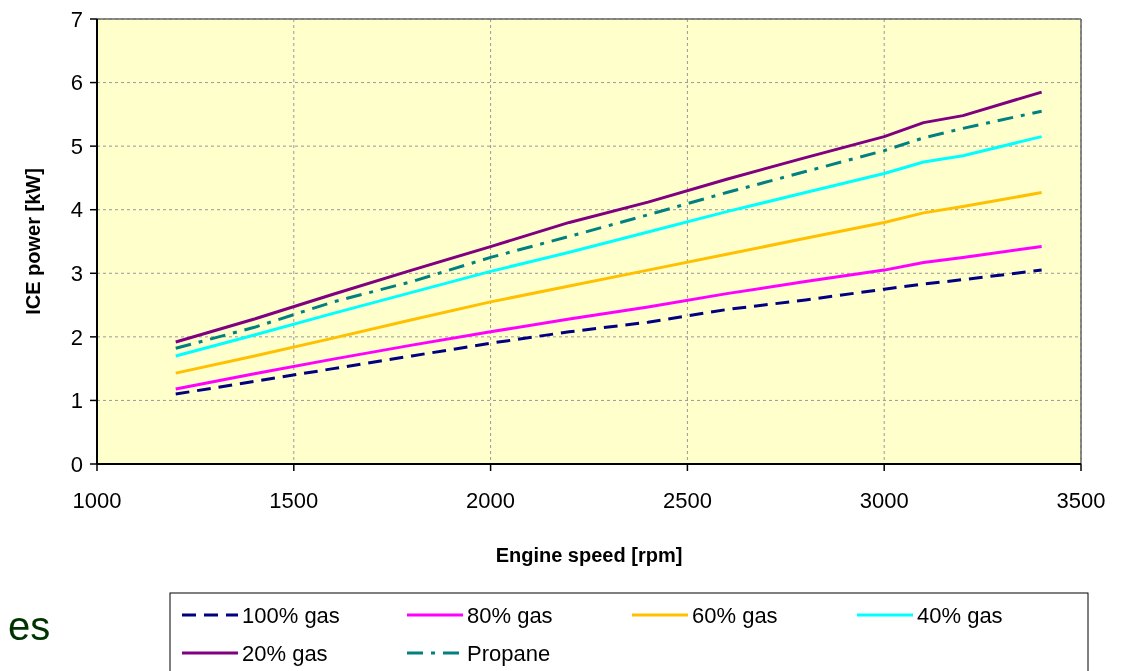 This screenshot has width=1128, height=671. What do you see at coordinates (76, 401) in the screenshot?
I see `y-tick-label: 1` at bounding box center [76, 401].